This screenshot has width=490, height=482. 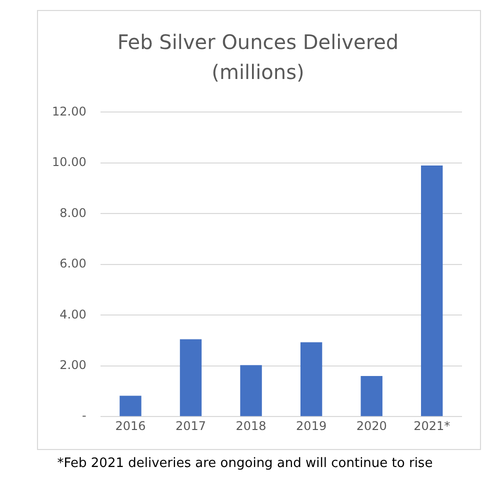 I want to click on text: *Feb 2021 deliveries are ongoing and will continue to rise, so click(x=245, y=463).